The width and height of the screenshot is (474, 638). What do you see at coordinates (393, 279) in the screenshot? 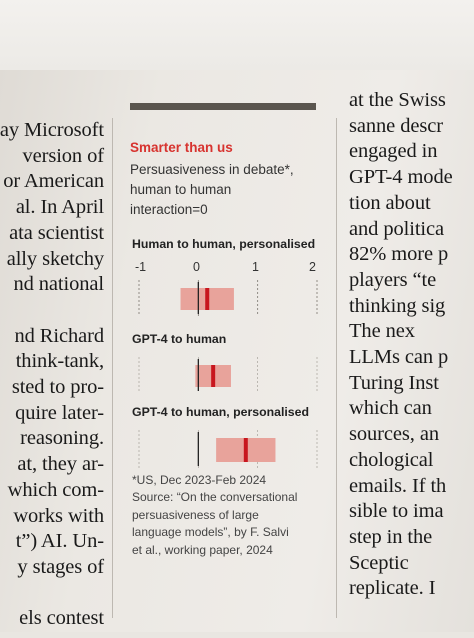
I see `right-column-line: players “te` at bounding box center [393, 279].